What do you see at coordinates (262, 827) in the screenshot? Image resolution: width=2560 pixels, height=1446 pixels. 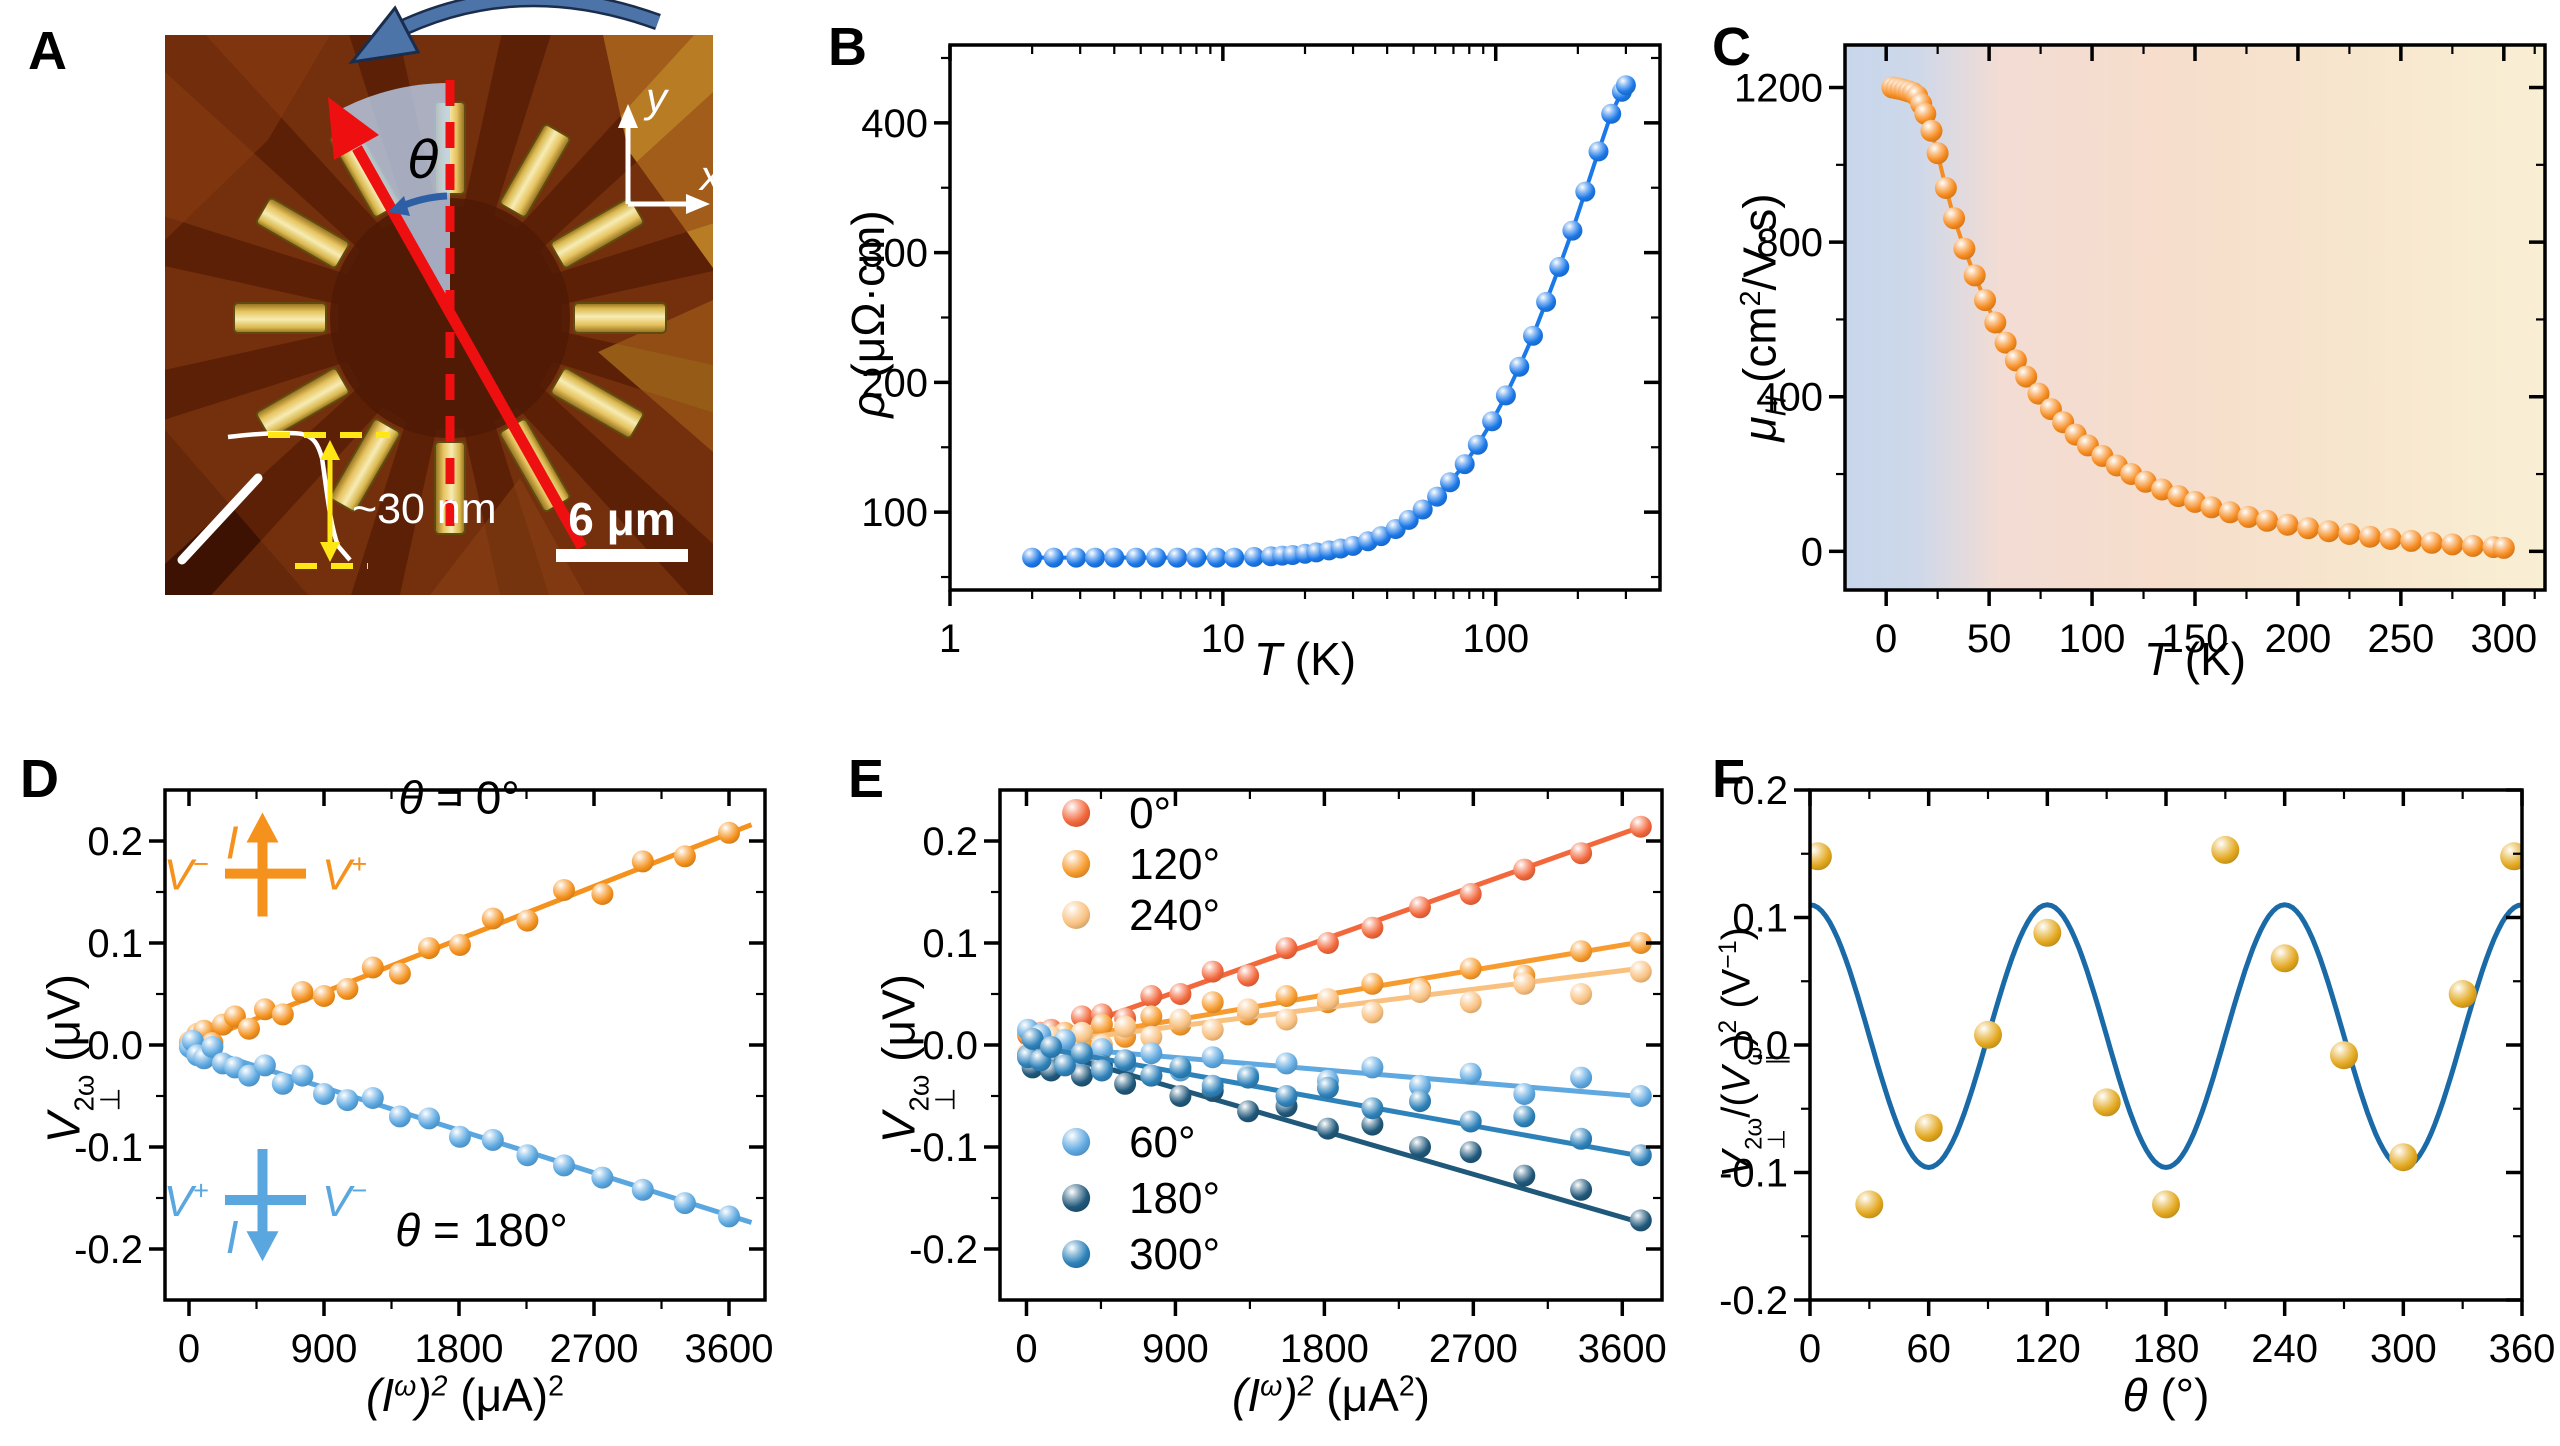 I see `current-direction-arrowhead` at bounding box center [262, 827].